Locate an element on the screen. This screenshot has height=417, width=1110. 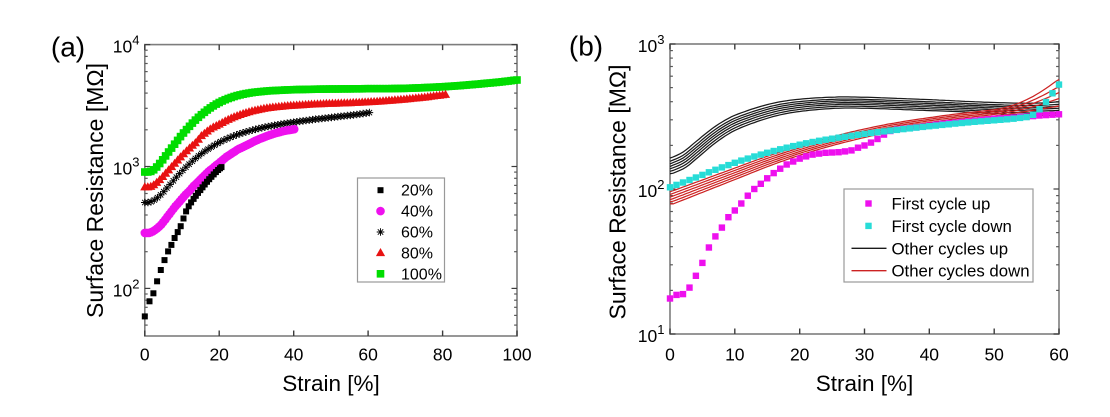
svg-text: 50 is located at coordinates (994, 355).